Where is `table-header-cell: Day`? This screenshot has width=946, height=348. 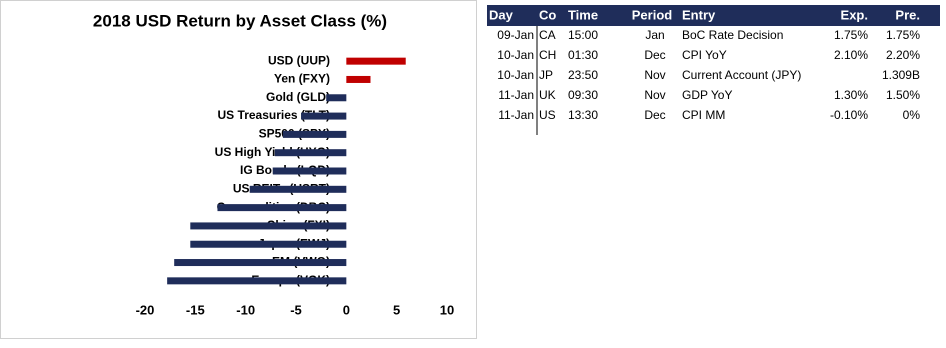
table-header-cell: Day is located at coordinates (501, 14).